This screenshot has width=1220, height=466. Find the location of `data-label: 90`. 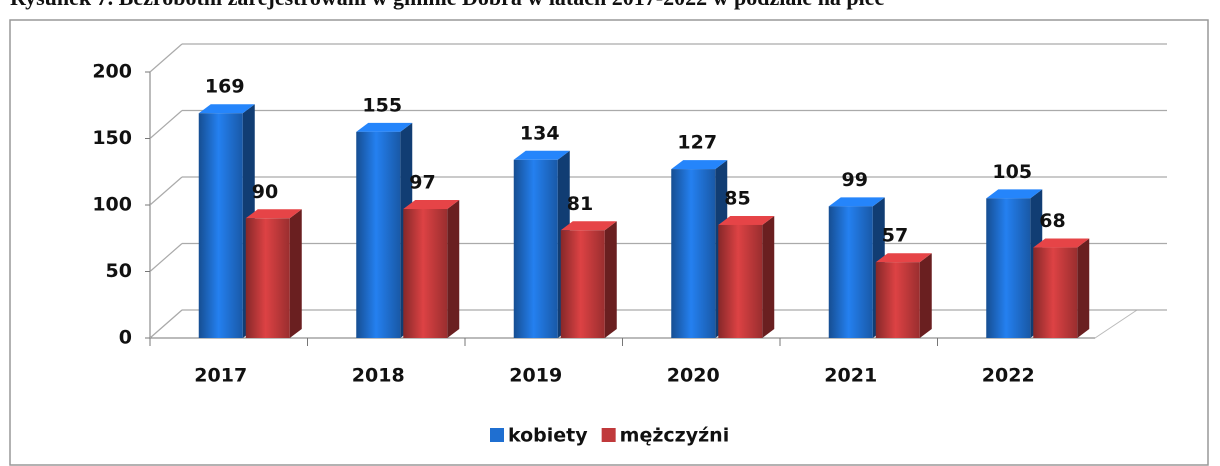

data-label: 90 is located at coordinates (265, 192).